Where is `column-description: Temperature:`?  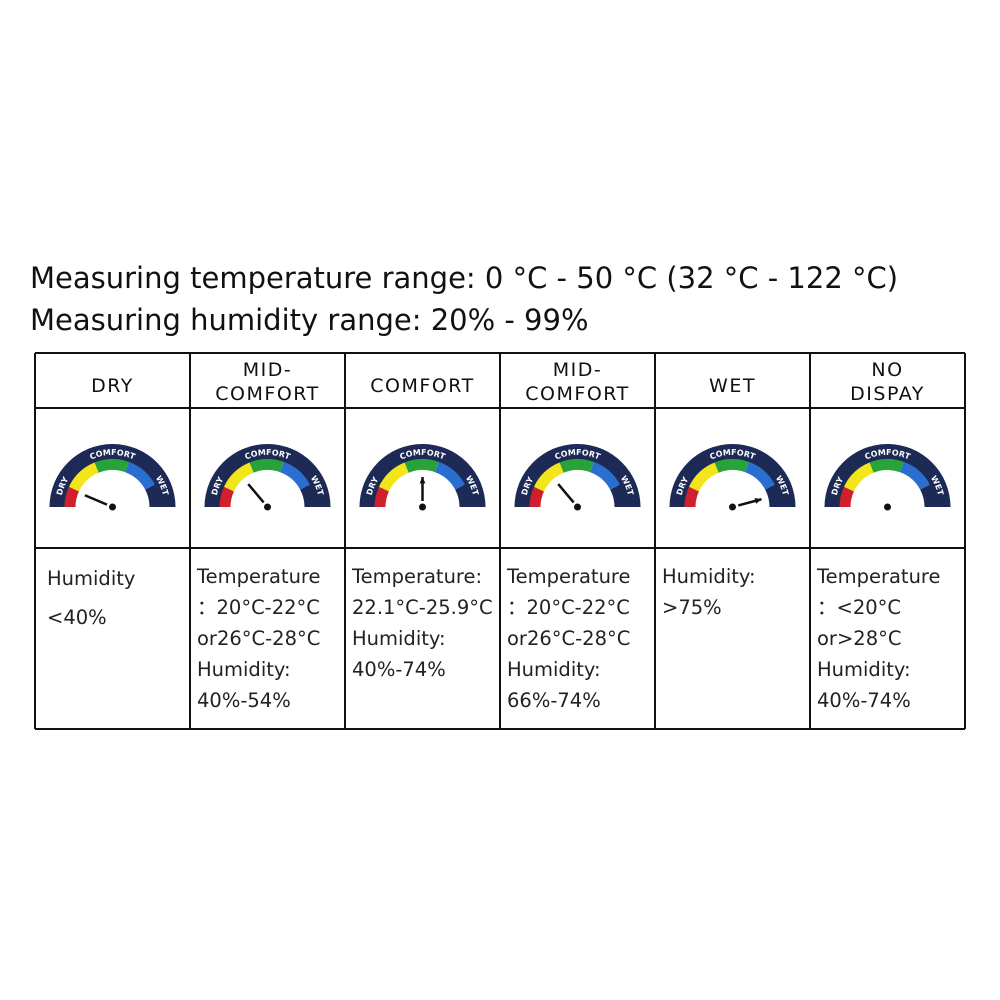 column-description: Temperature: is located at coordinates (416, 576).